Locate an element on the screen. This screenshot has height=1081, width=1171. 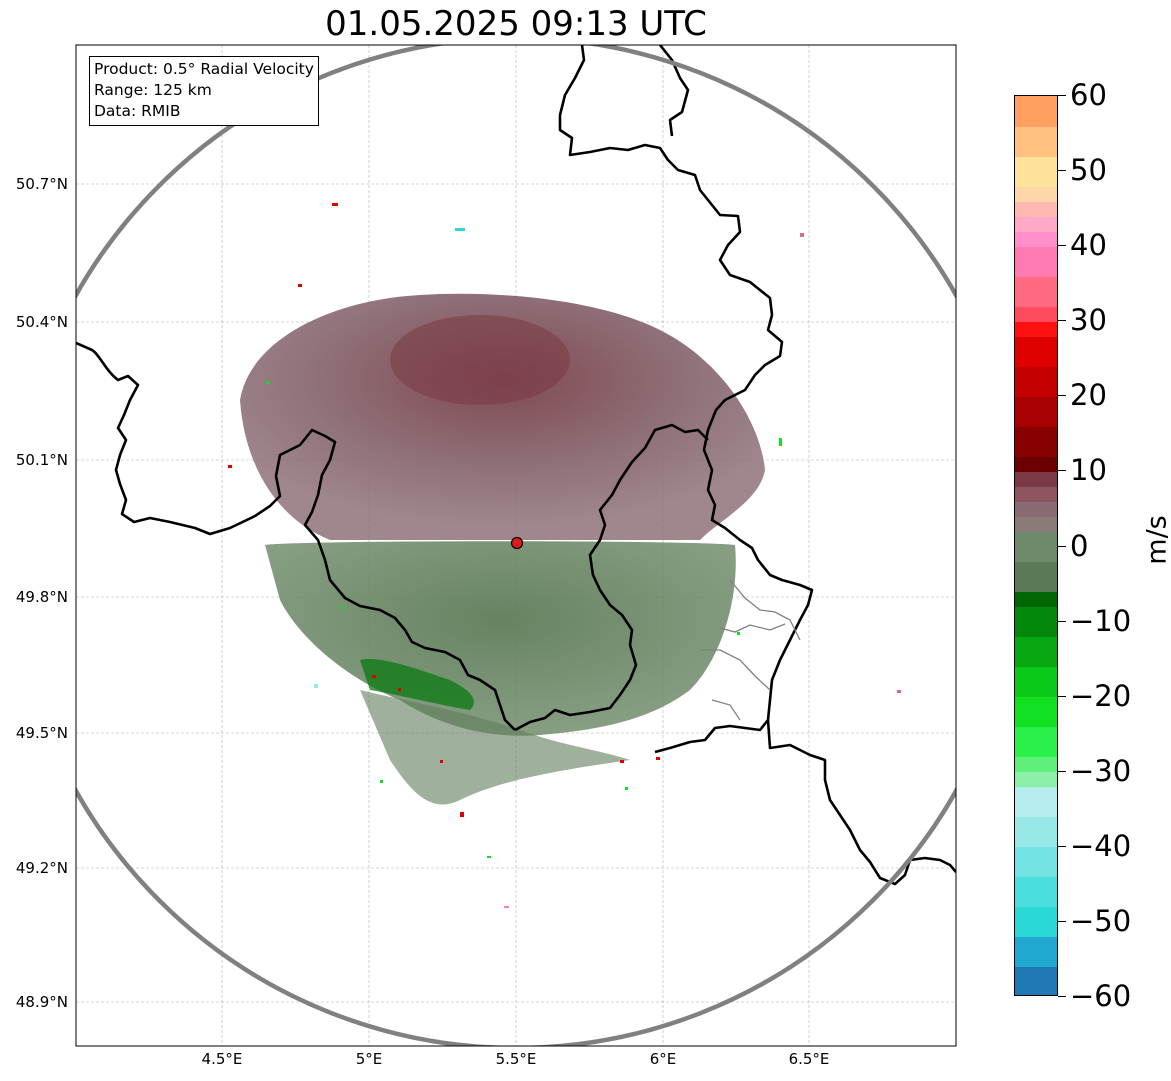
border-belgium-france-west is located at coordinates (296, 536).